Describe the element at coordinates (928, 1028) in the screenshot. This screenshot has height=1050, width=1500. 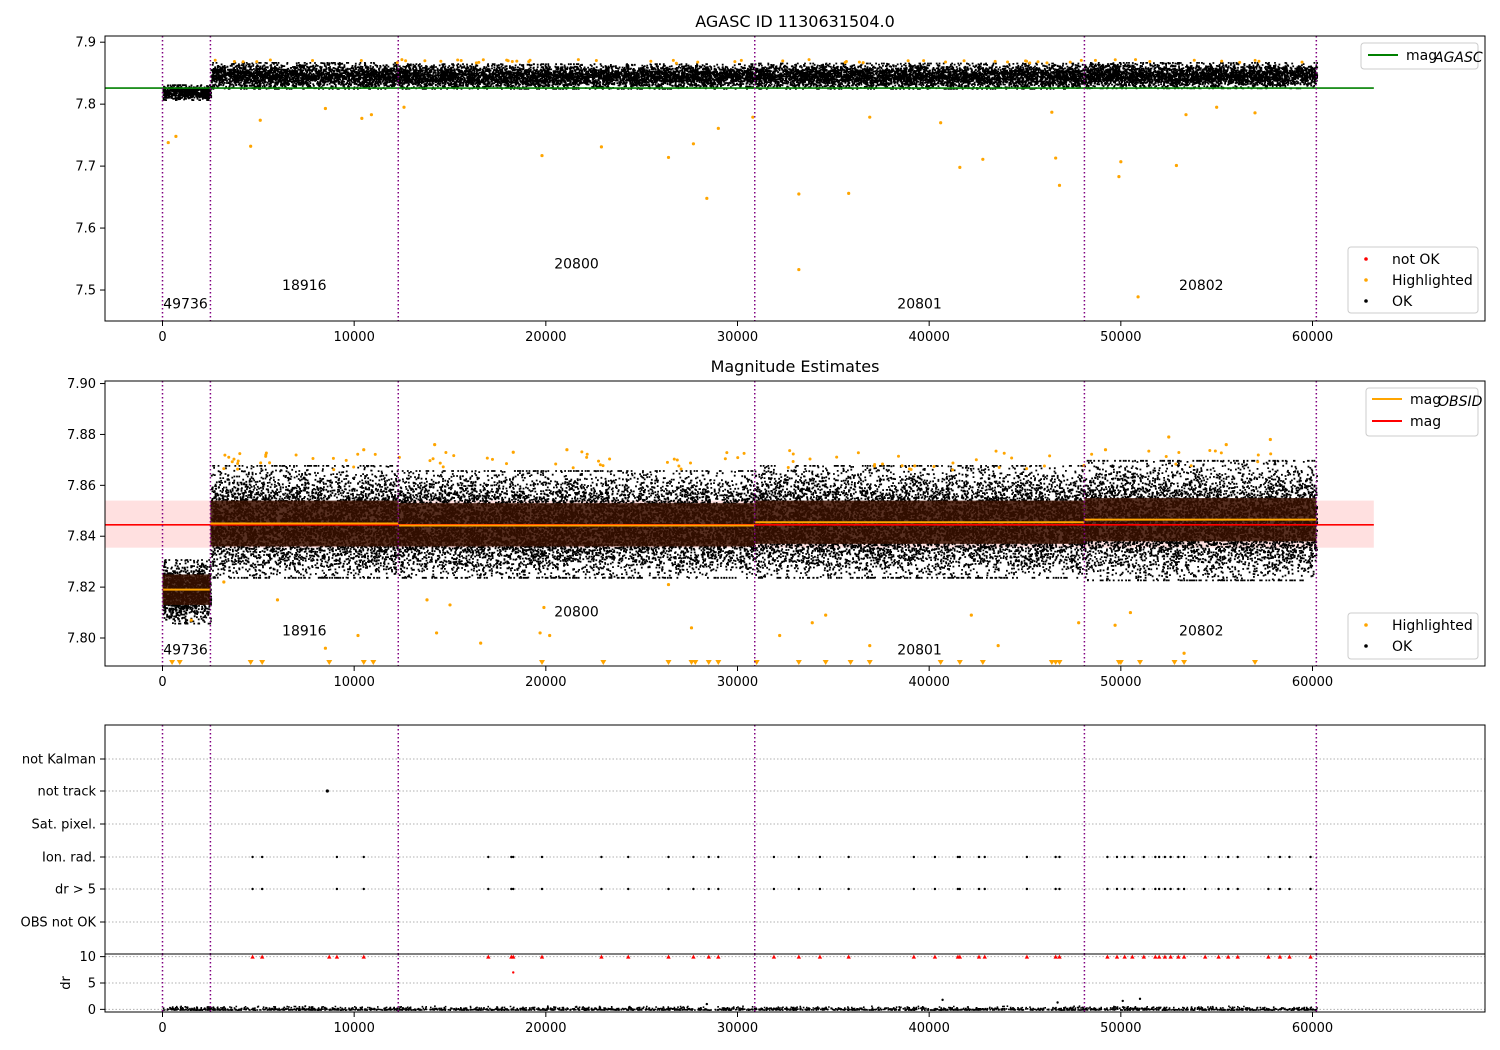
I see `dr-xtick-label: 40000` at that location.